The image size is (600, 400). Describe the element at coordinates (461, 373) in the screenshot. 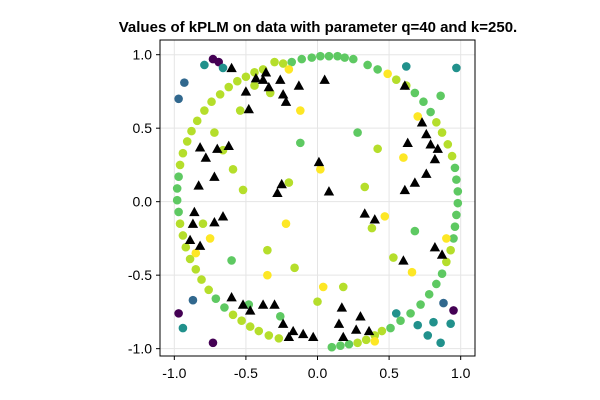

I see `x-tick-label: 1.0` at that location.